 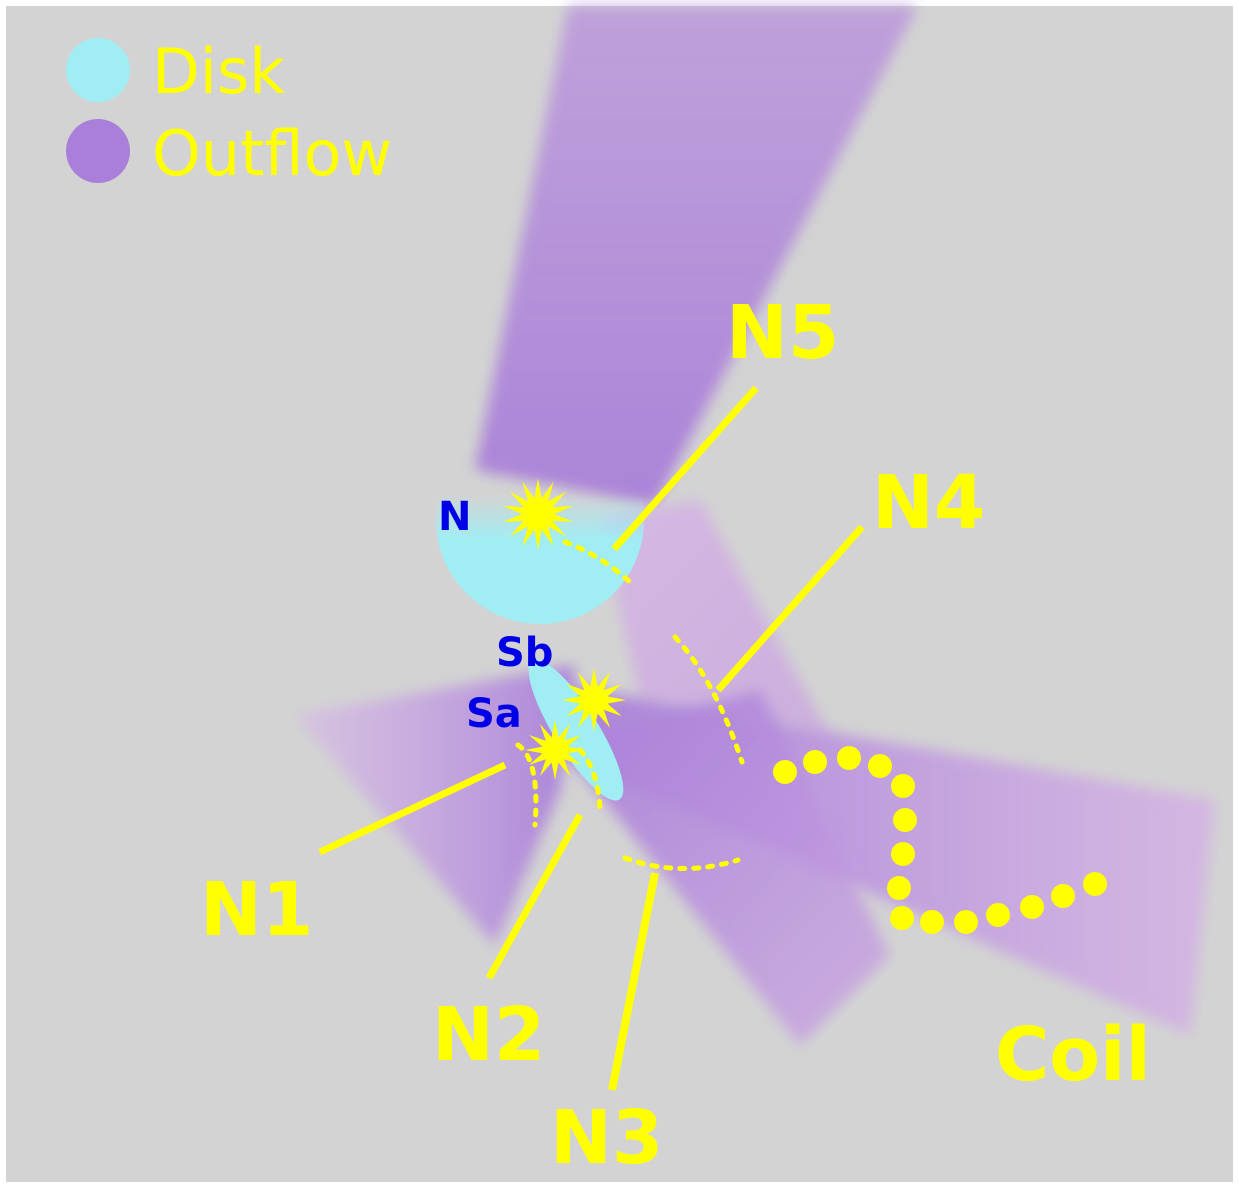 What do you see at coordinates (524, 653) in the screenshot?
I see `source-label-sb: Sb` at bounding box center [524, 653].